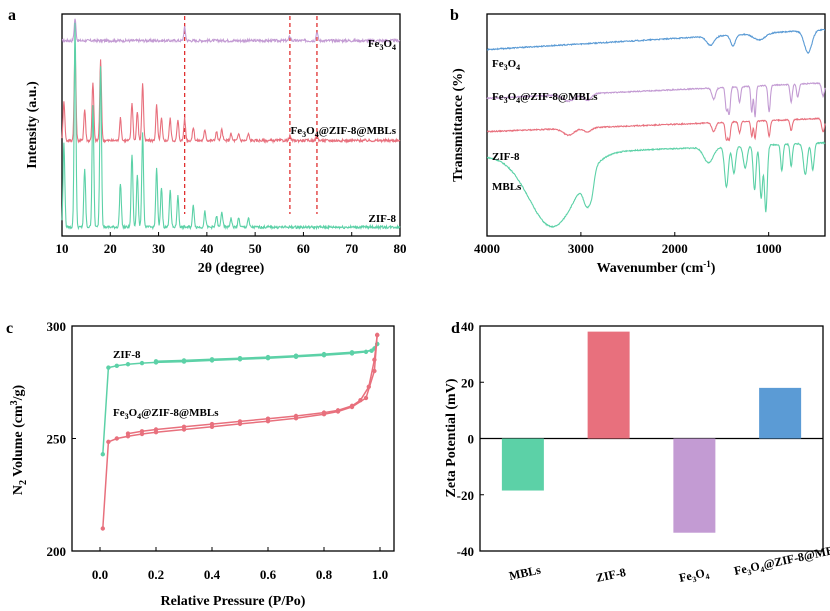  I want to click on panel-d-category-labels: MBLs ZIF-8 Fe3O4 Fe3O4@ZIF-8@MBLs, so click(669, 563).